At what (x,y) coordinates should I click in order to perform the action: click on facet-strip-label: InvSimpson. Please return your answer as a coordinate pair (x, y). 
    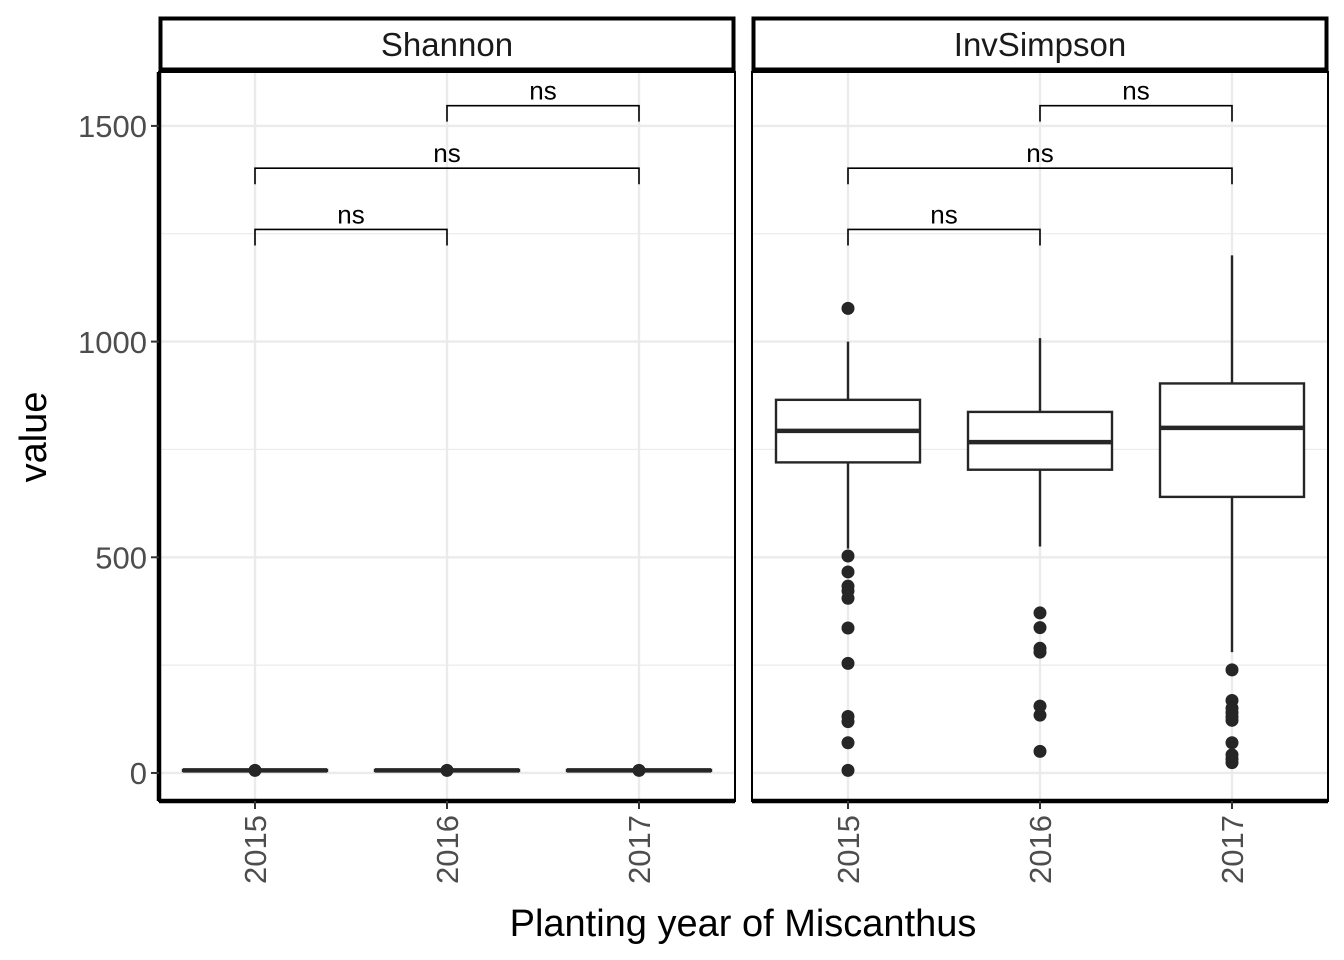
    Looking at the image, I should click on (1040, 44).